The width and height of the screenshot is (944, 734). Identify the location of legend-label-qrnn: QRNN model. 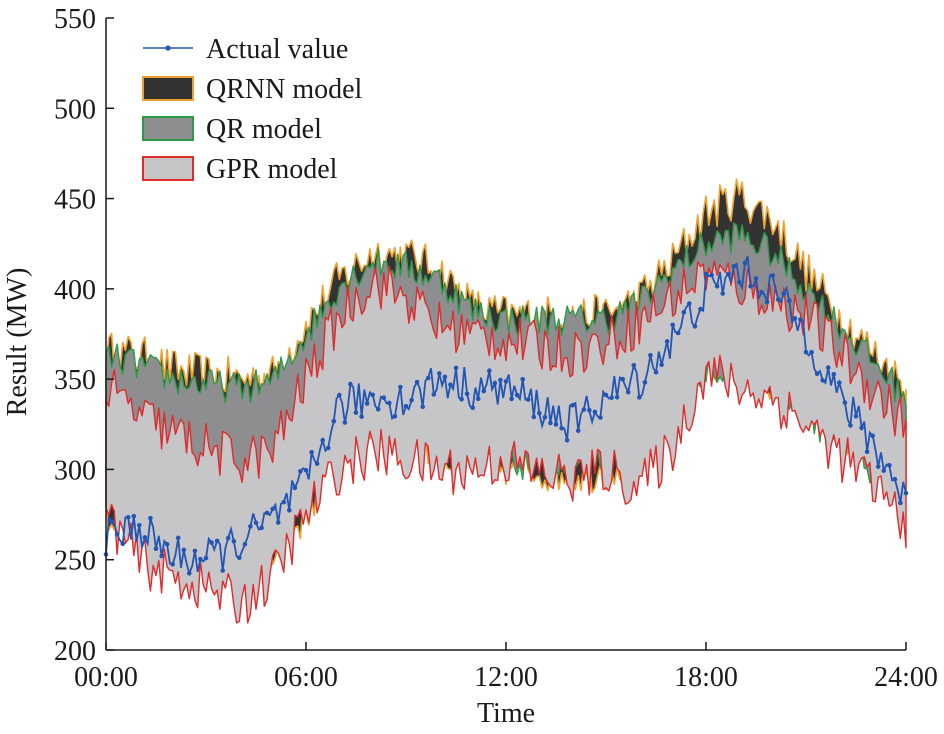
(284, 89).